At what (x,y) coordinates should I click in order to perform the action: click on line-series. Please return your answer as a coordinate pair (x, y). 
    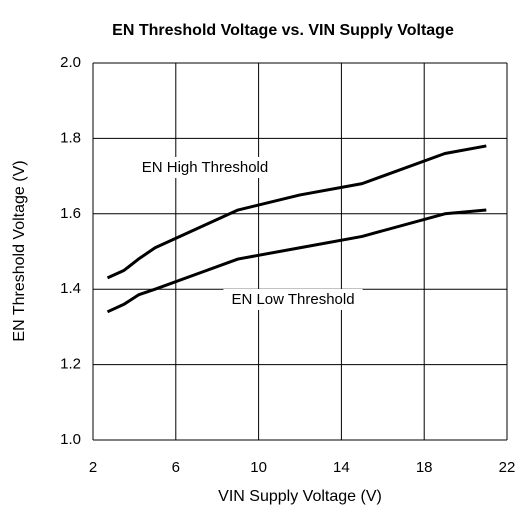
    Looking at the image, I should click on (296, 261).